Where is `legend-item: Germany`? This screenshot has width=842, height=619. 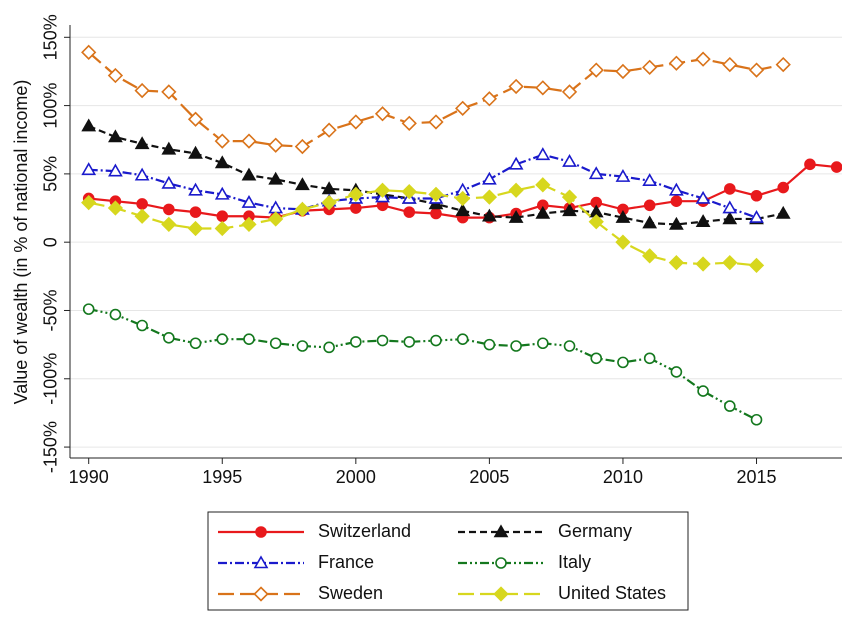
legend-item: Germany is located at coordinates (545, 531).